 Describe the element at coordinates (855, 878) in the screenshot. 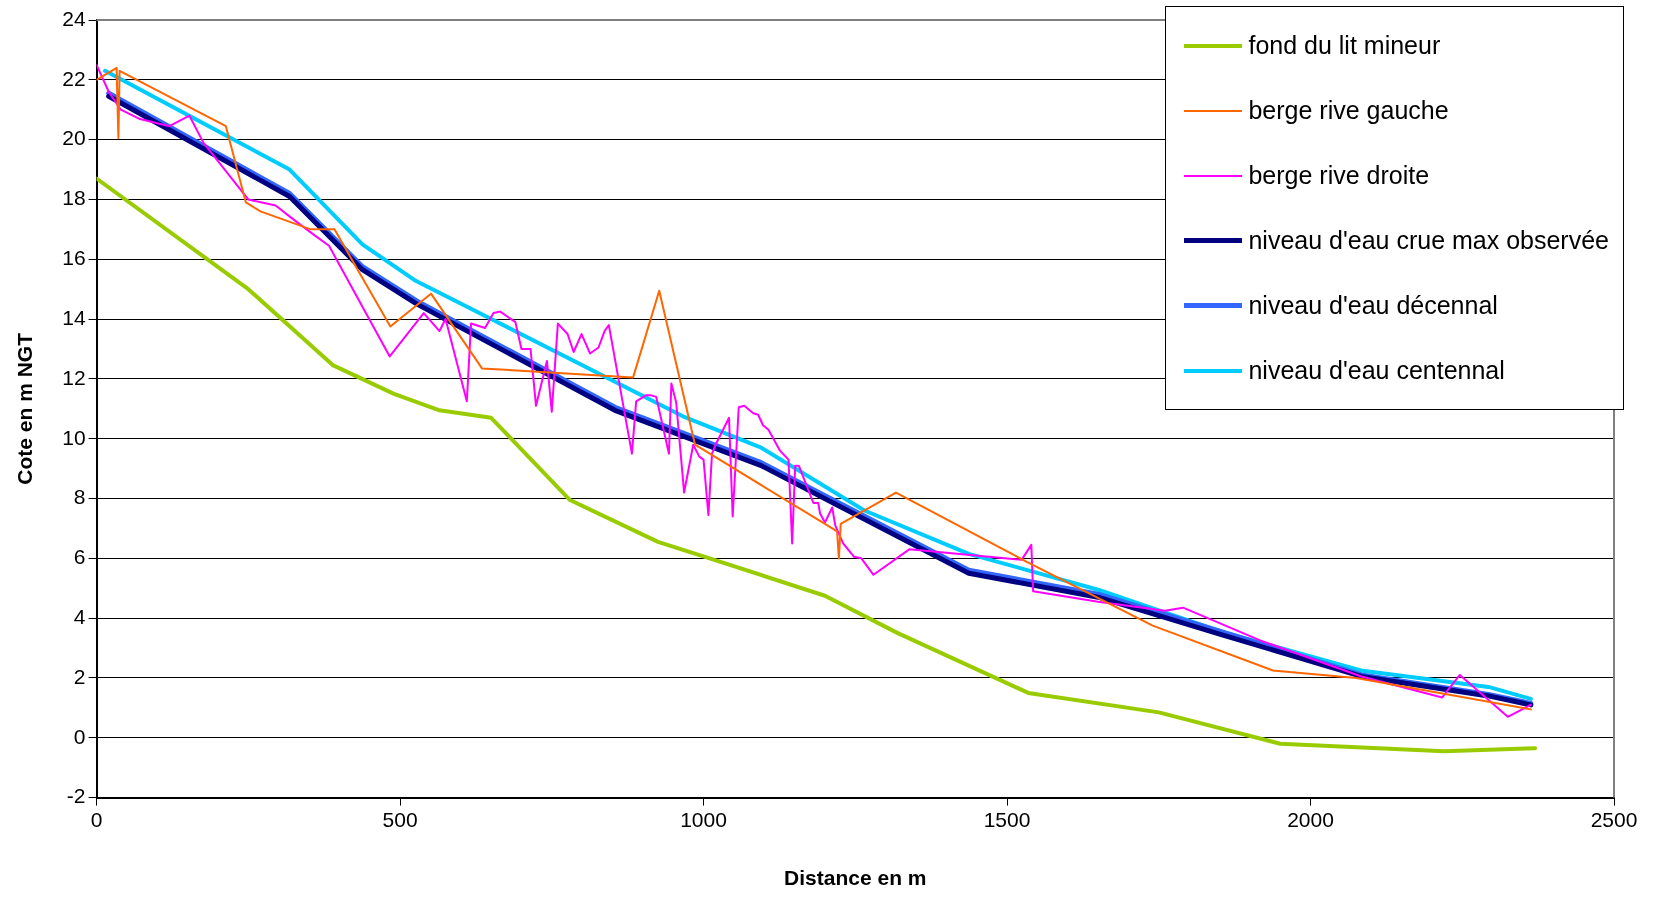

I see `x-axis-title: Distance en m` at that location.